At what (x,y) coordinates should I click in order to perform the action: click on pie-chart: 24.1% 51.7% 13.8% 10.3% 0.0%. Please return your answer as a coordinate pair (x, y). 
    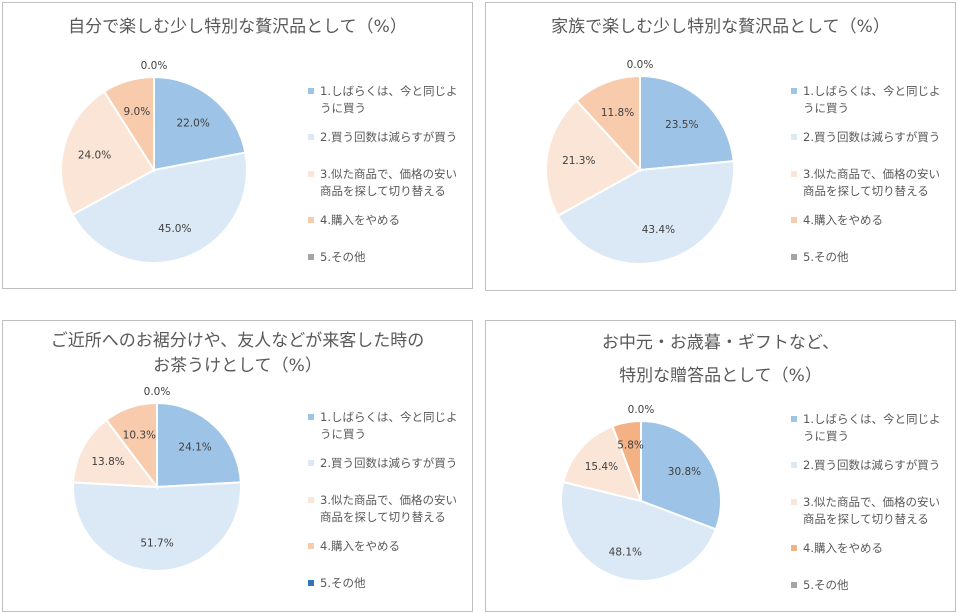
    Looking at the image, I should click on (157, 479).